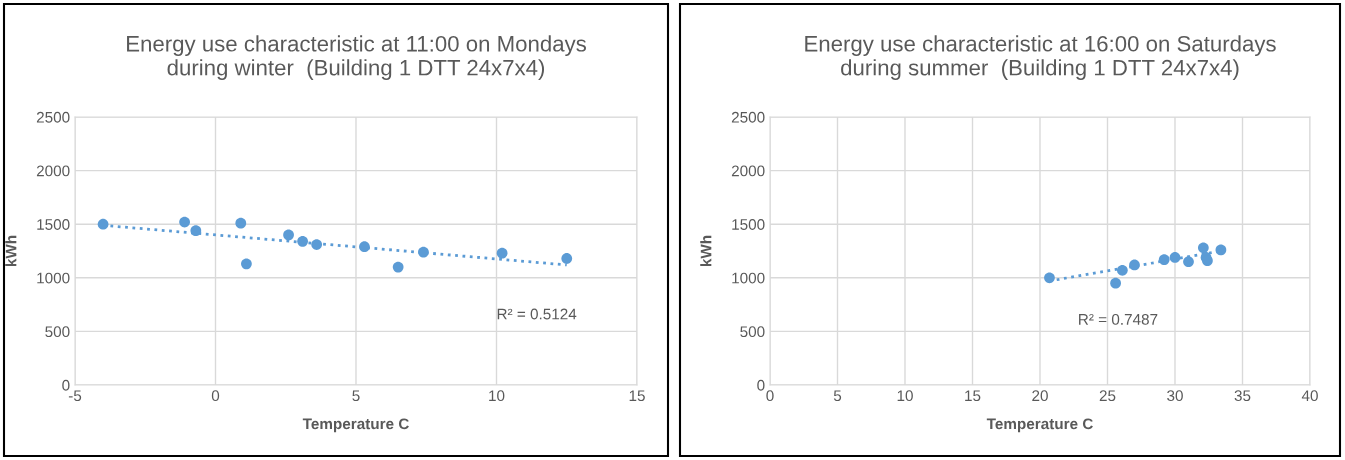  What do you see at coordinates (1309, 396) in the screenshot?
I see `x-tick-label: 40` at bounding box center [1309, 396].